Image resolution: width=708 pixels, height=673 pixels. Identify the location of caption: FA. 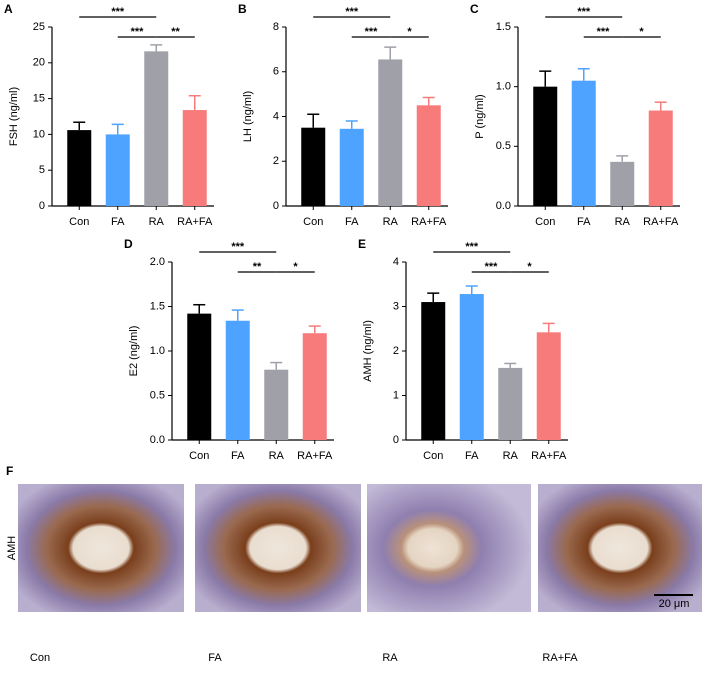
(215, 658).